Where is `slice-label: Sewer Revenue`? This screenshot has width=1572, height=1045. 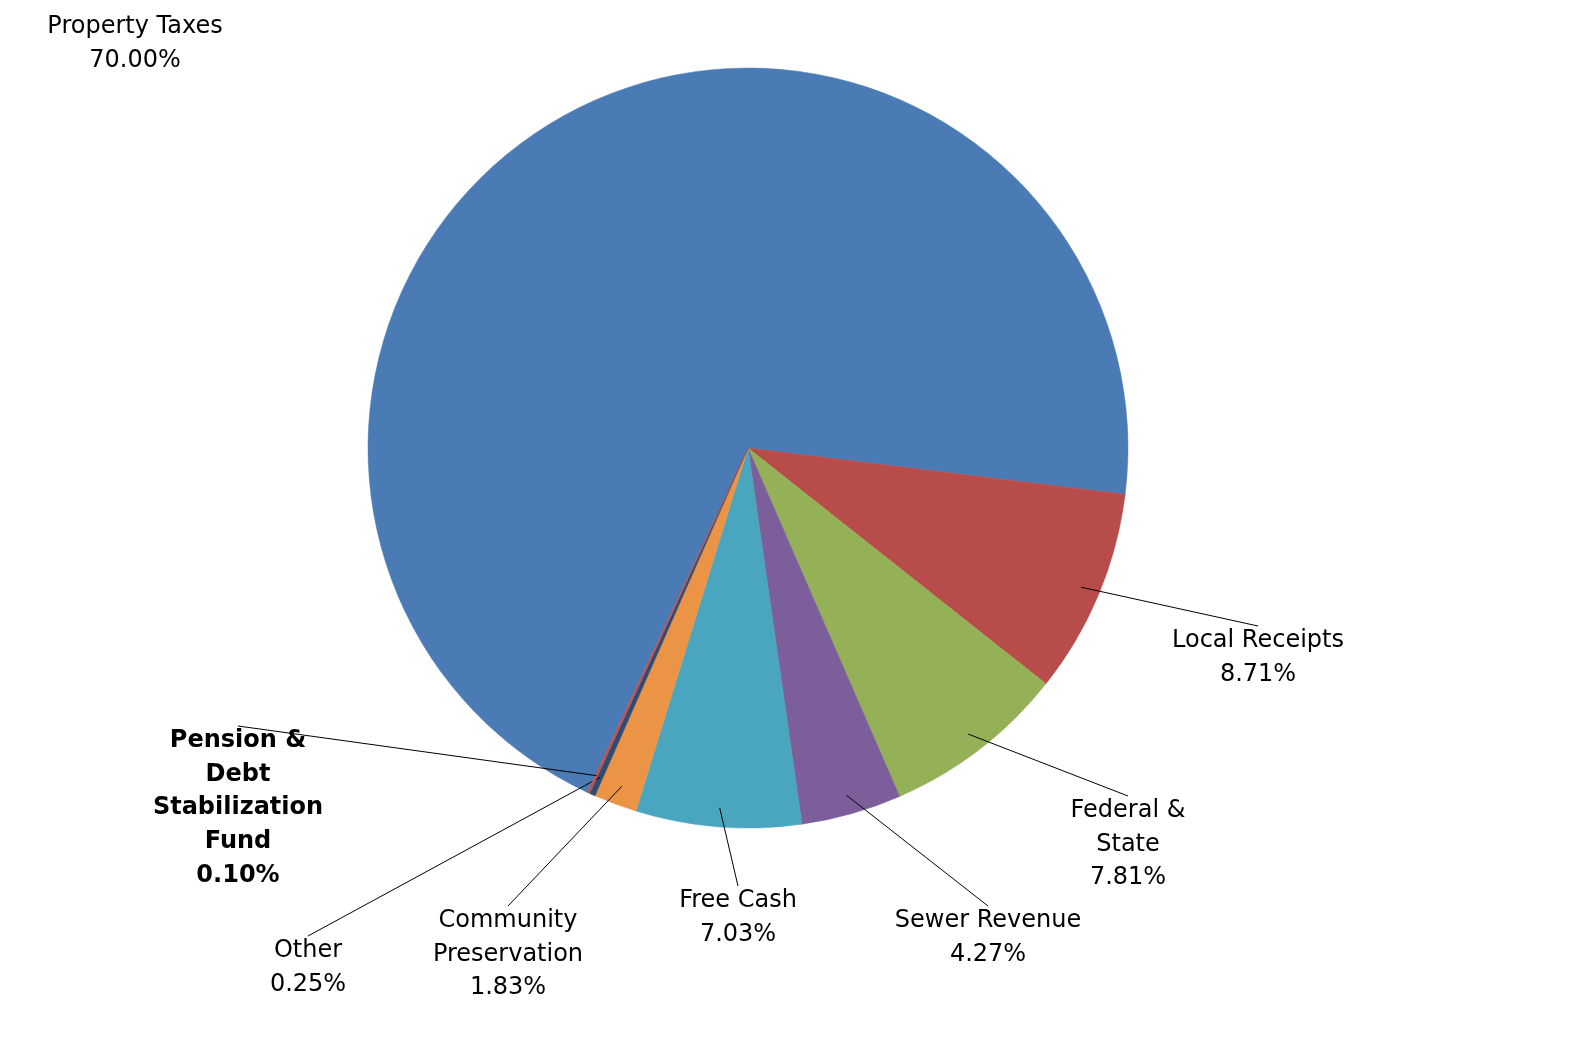
slice-label: Sewer Revenue is located at coordinates (988, 919).